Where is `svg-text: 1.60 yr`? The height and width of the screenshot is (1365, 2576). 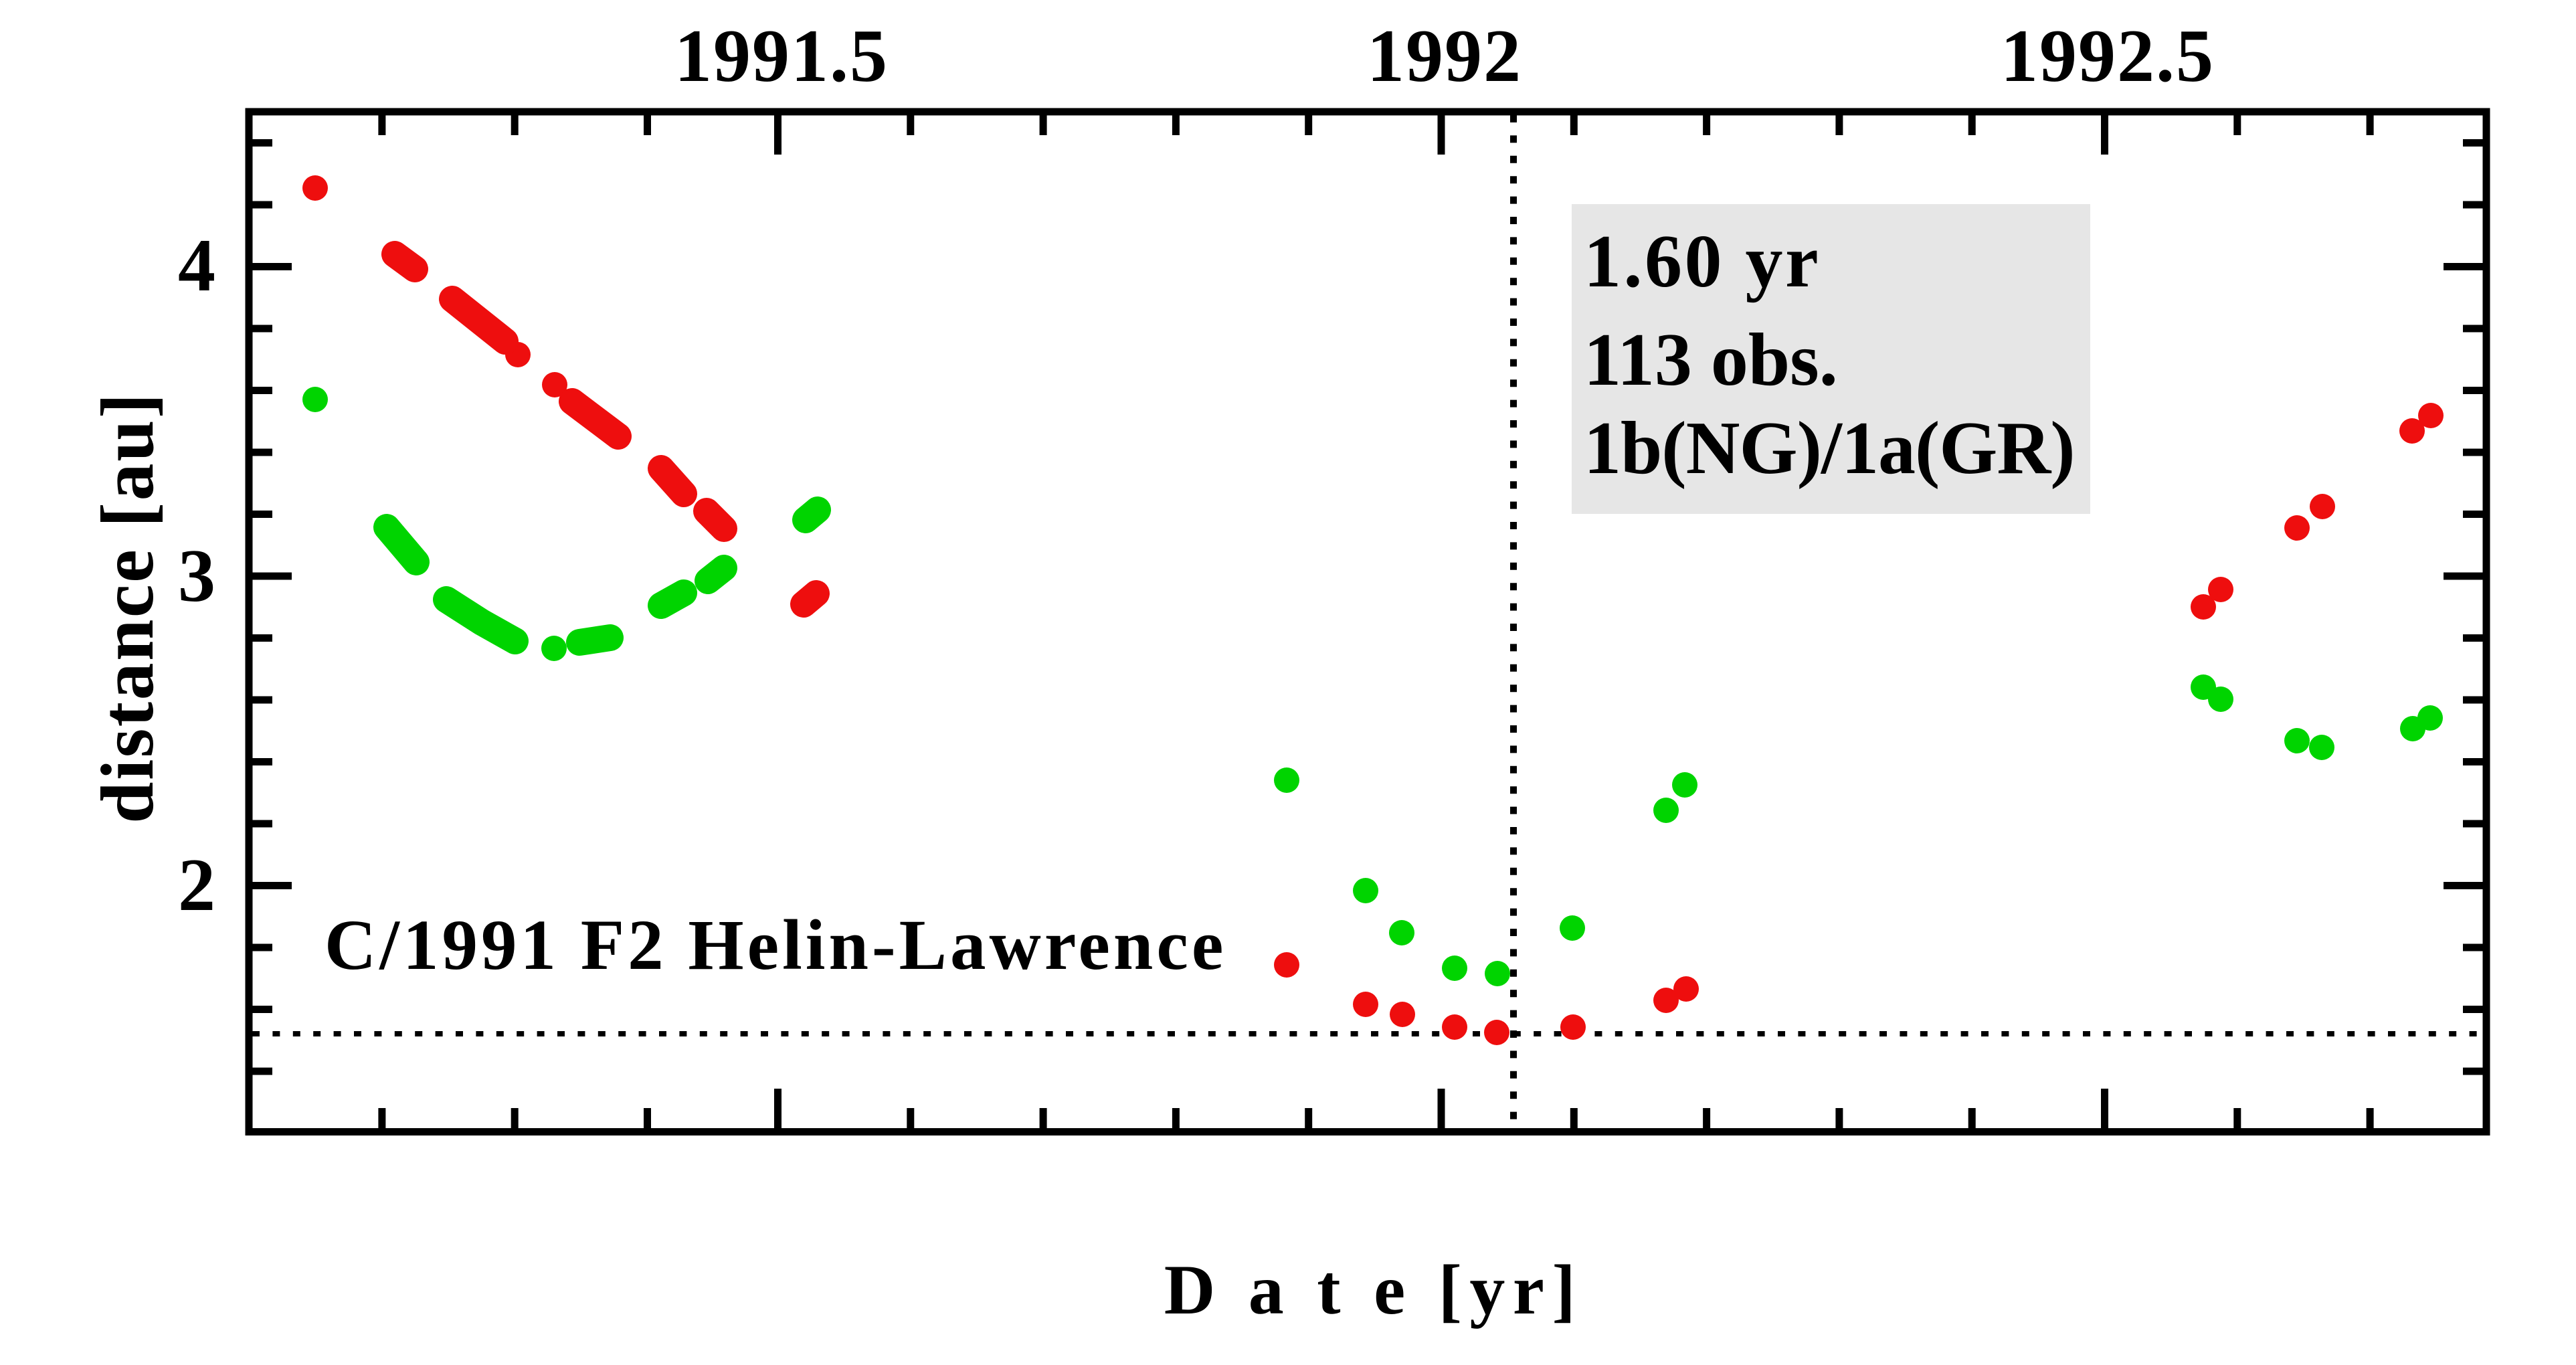
svg-text: 1.60 yr is located at coordinates (1703, 261).